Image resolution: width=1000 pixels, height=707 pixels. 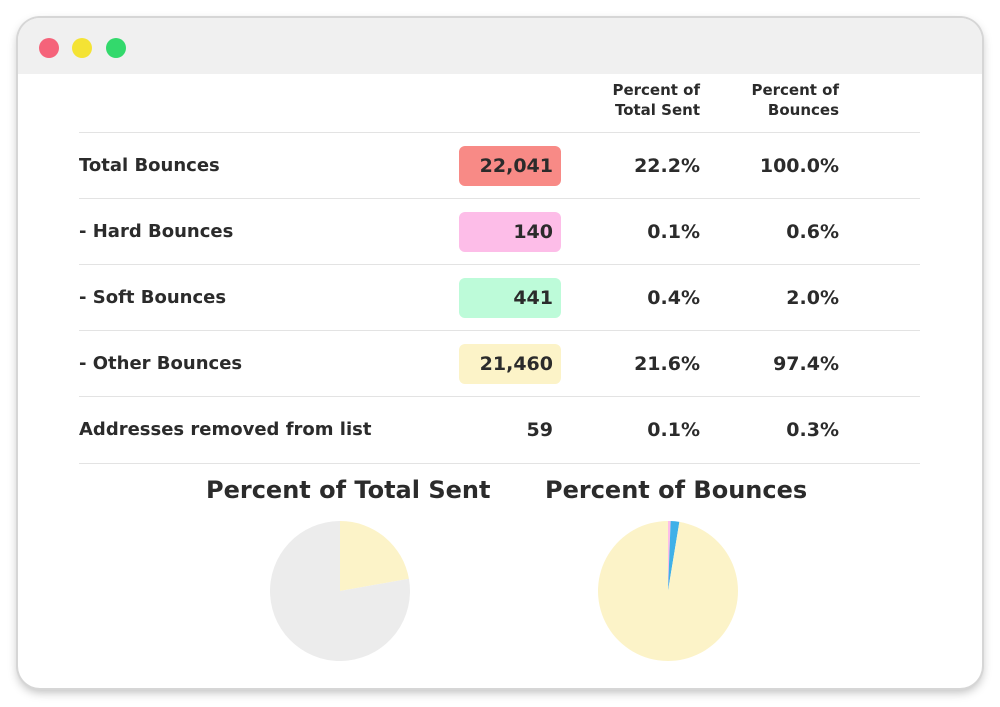 I want to click on pie-slice-other-bounces, so click(x=668, y=591).